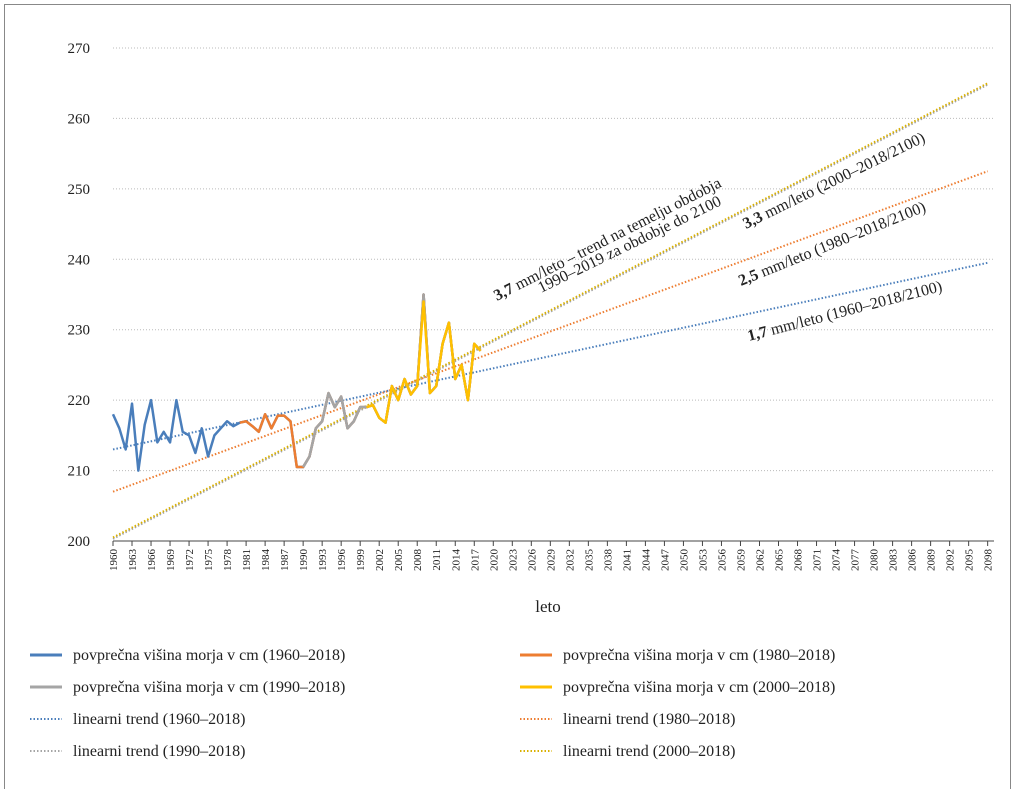  Describe the element at coordinates (780, 560) in the screenshot. I see `x-tick-label: 2065` at that location.